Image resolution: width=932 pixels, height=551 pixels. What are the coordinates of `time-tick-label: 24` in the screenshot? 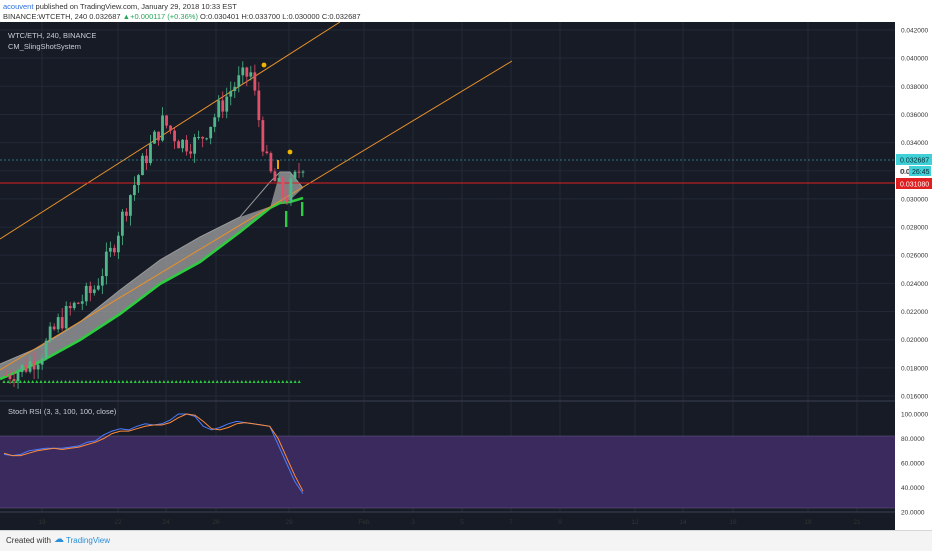 It's located at (166, 522).